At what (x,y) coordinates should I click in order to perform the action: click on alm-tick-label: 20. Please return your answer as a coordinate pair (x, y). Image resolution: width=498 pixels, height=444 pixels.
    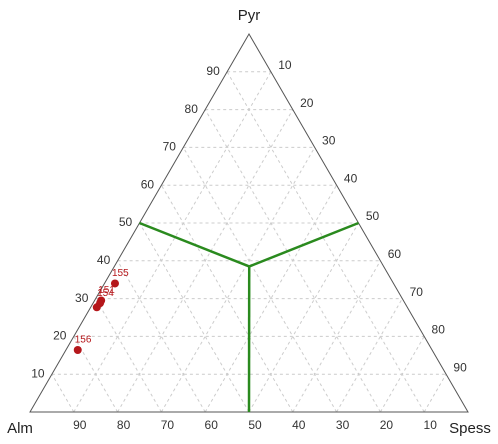
    Looking at the image, I should click on (387, 425).